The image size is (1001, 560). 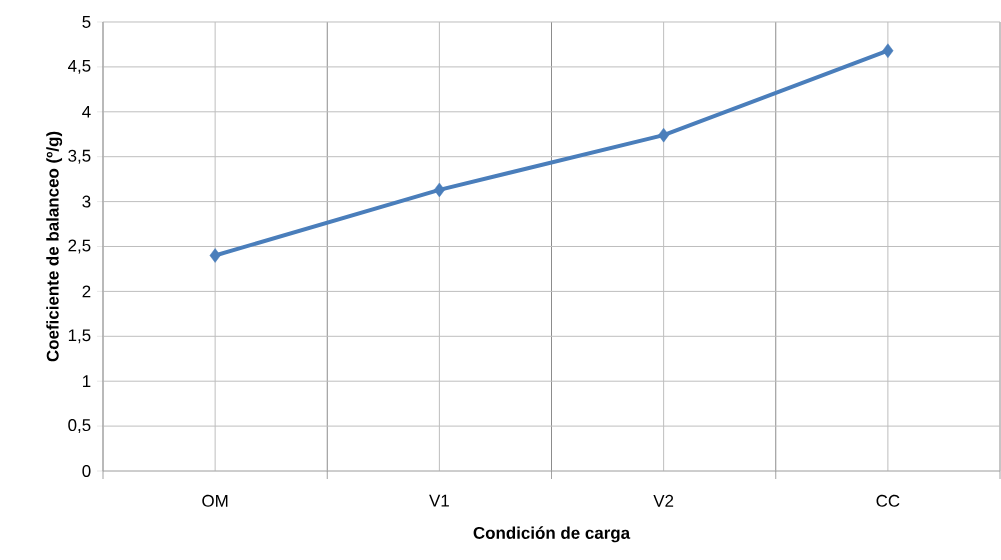 What do you see at coordinates (439, 500) in the screenshot?
I see `x-tick-label: V1` at bounding box center [439, 500].